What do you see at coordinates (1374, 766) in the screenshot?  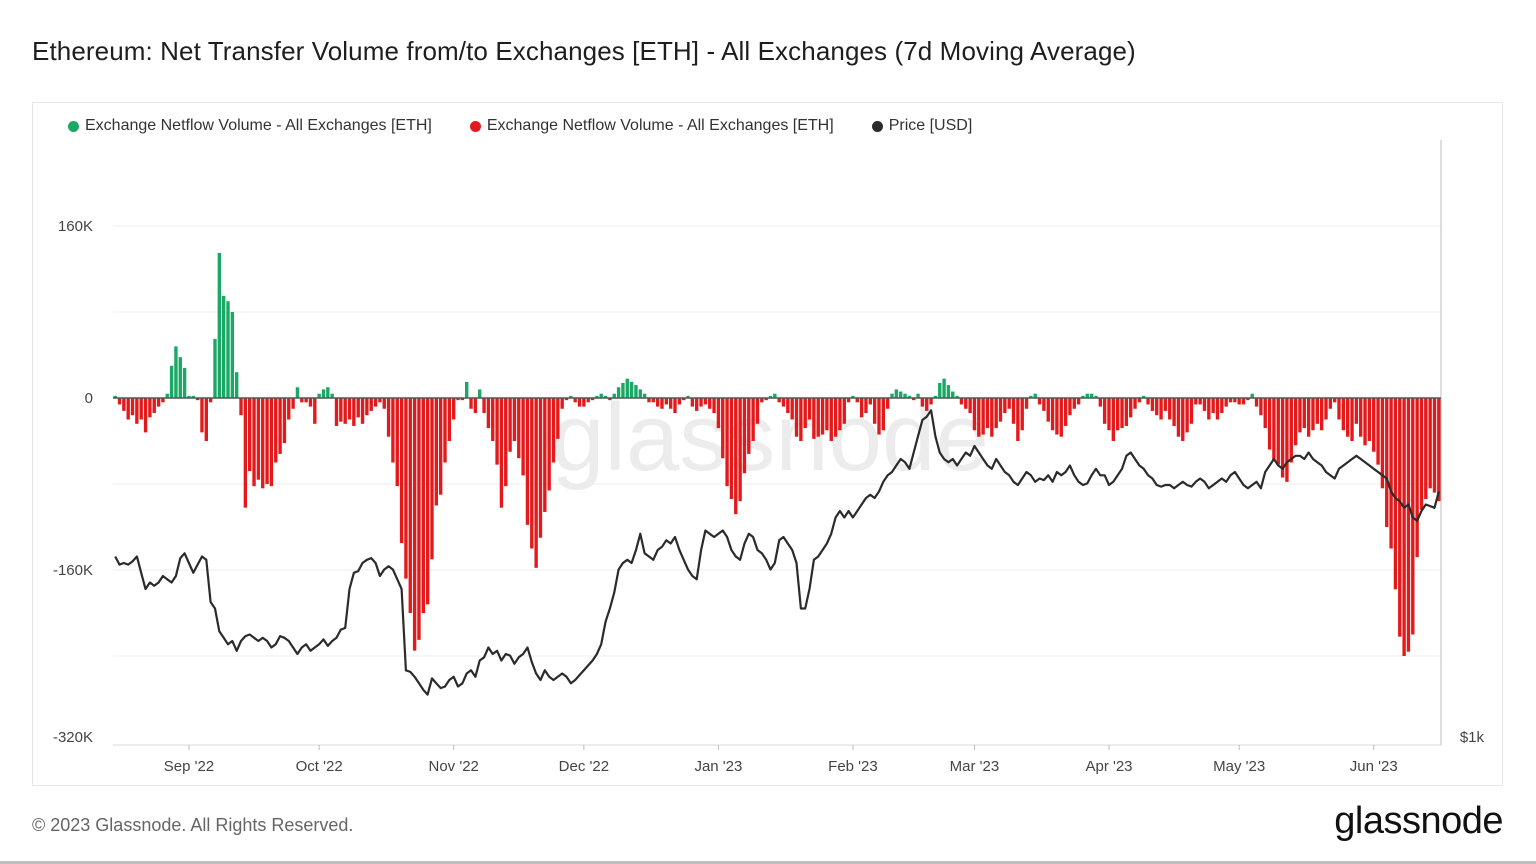 I see `x-tick-label: Jun '23` at bounding box center [1374, 766].